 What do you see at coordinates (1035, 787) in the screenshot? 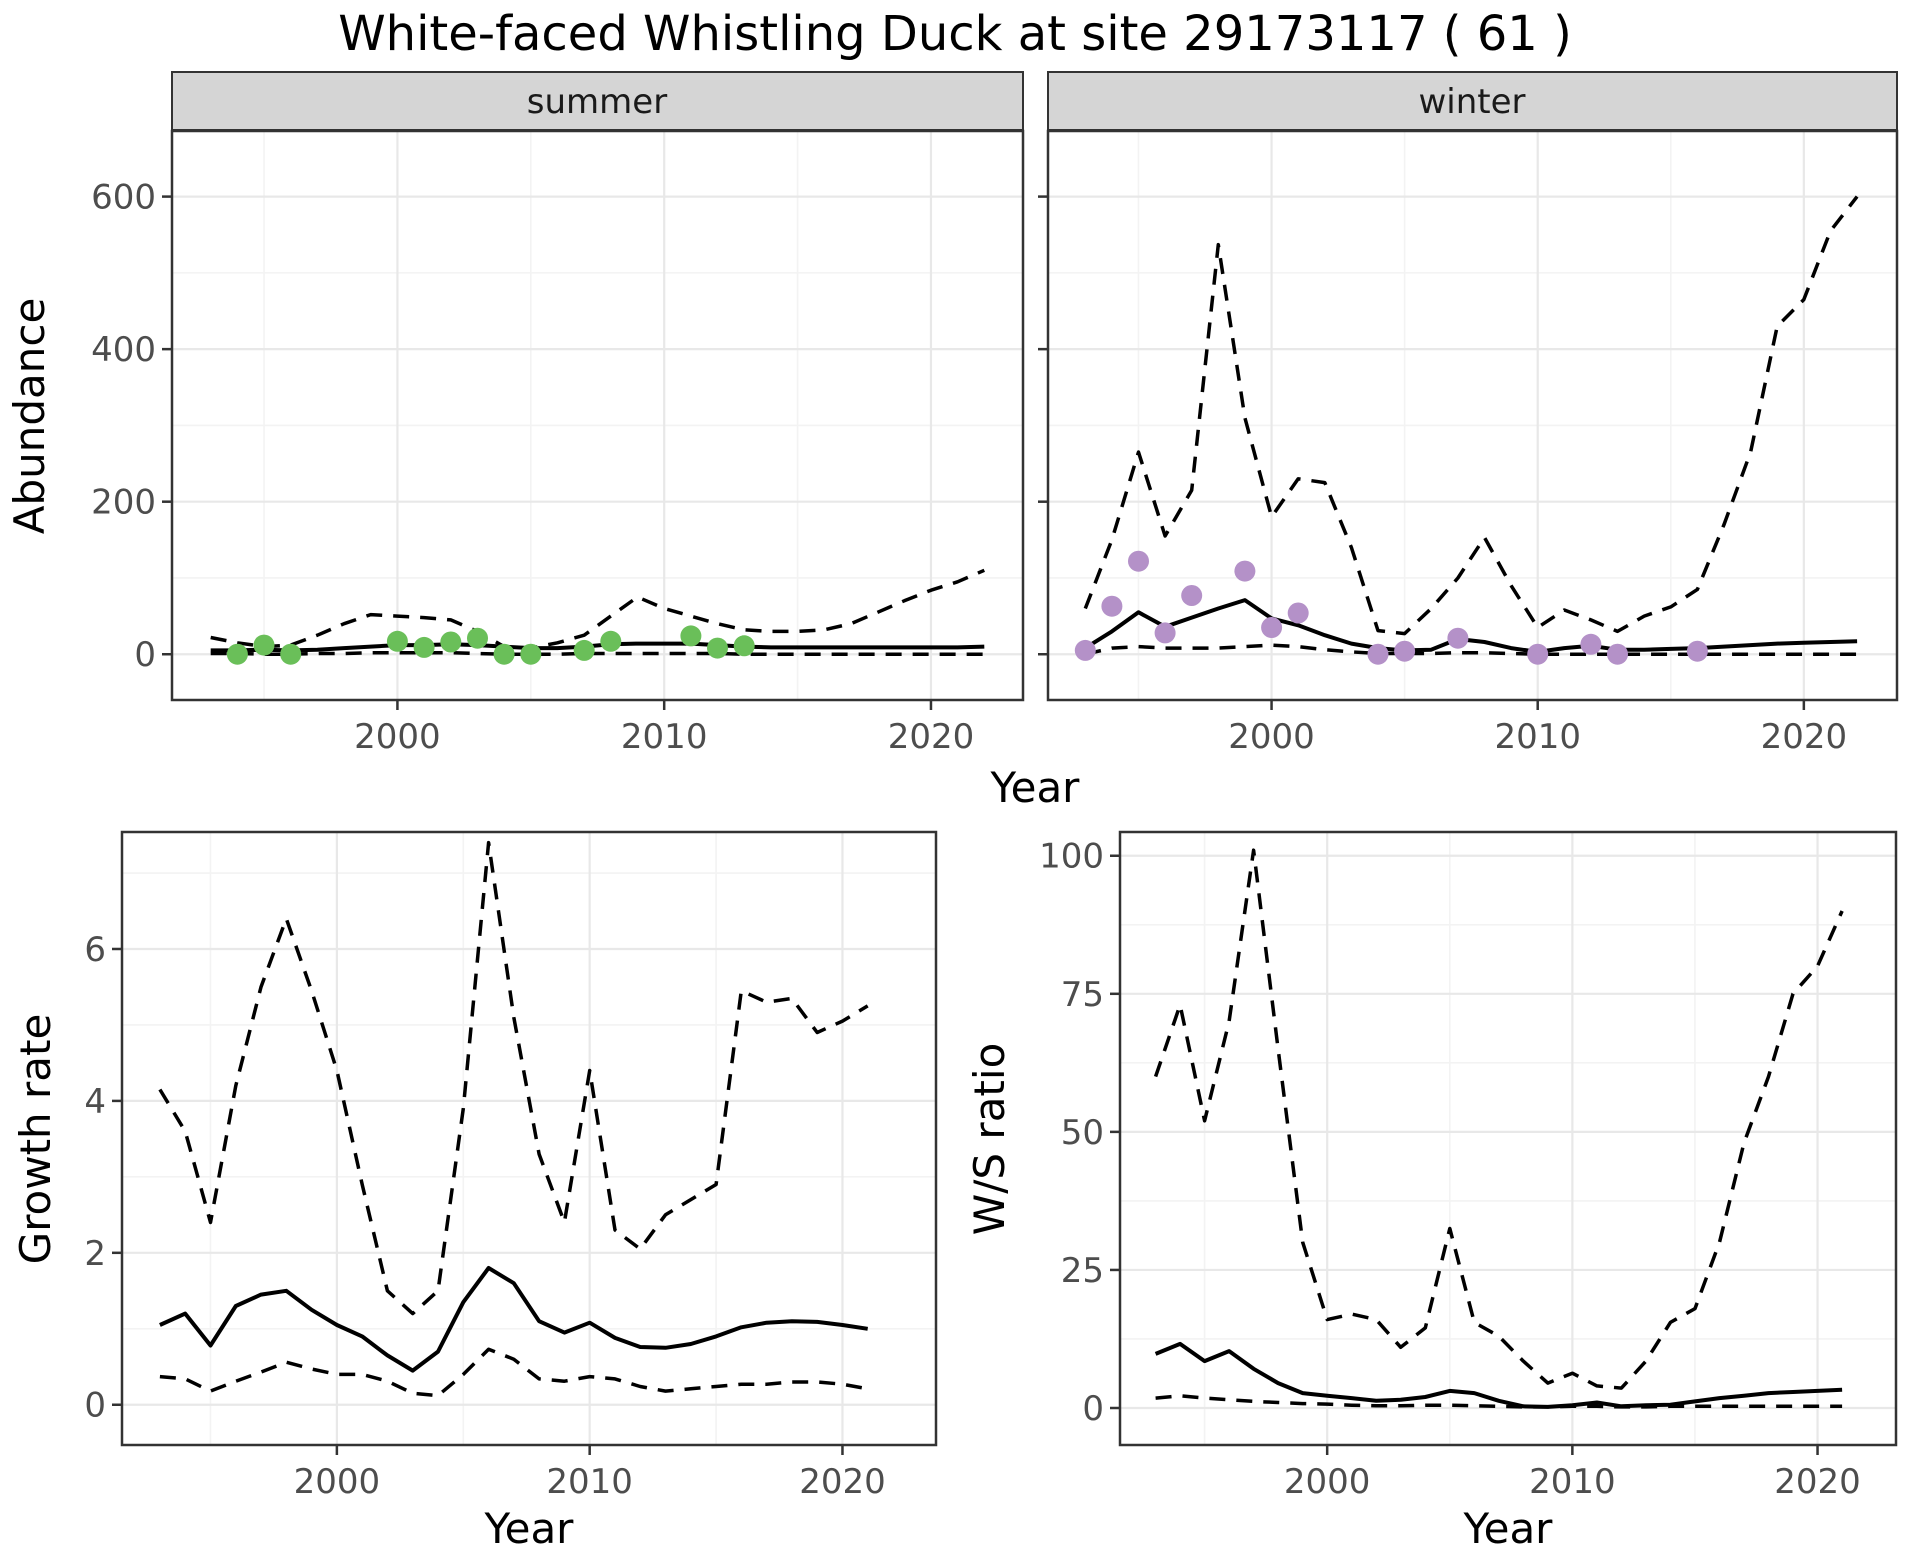
I see `x-axis-title-year-top: Year` at bounding box center [1035, 787].